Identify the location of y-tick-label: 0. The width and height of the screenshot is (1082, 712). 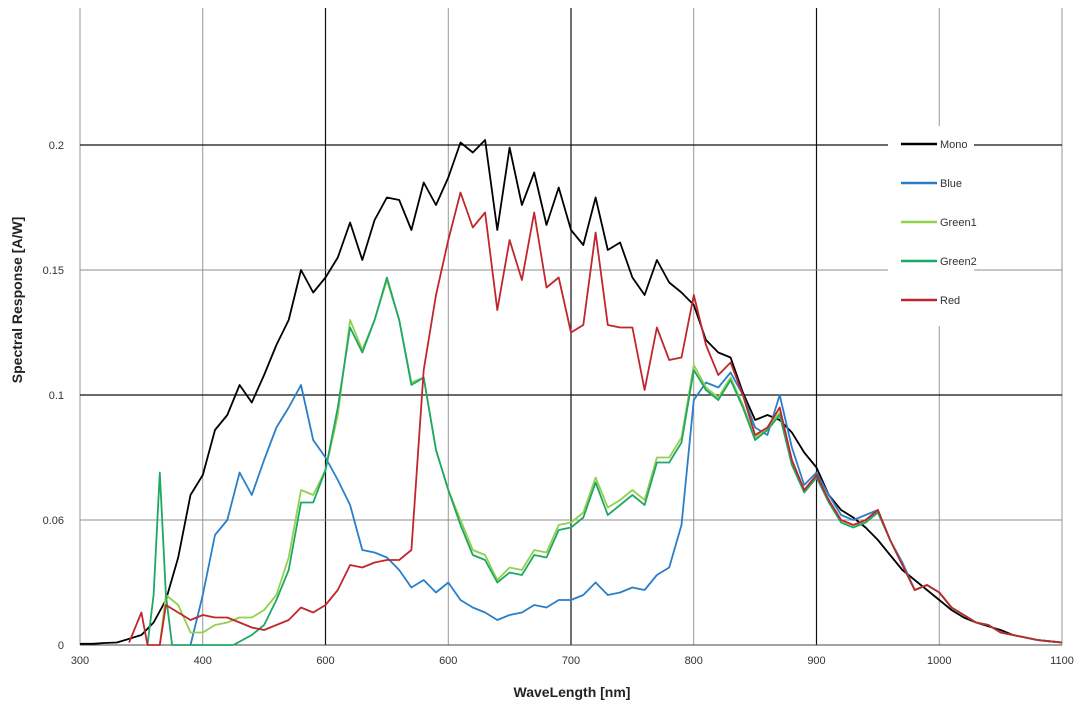
(61, 646).